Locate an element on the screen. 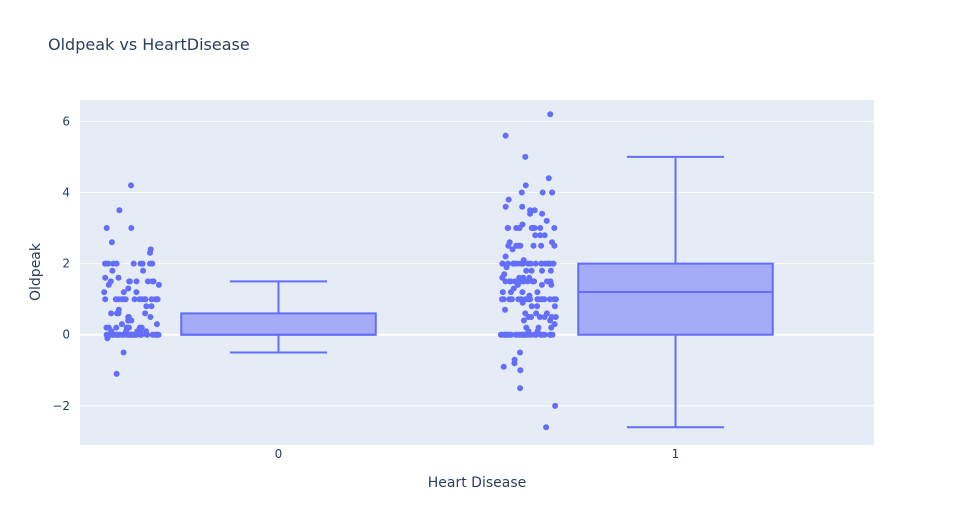  chart-title: Oldpeak vs HeartDisease is located at coordinates (149, 44).